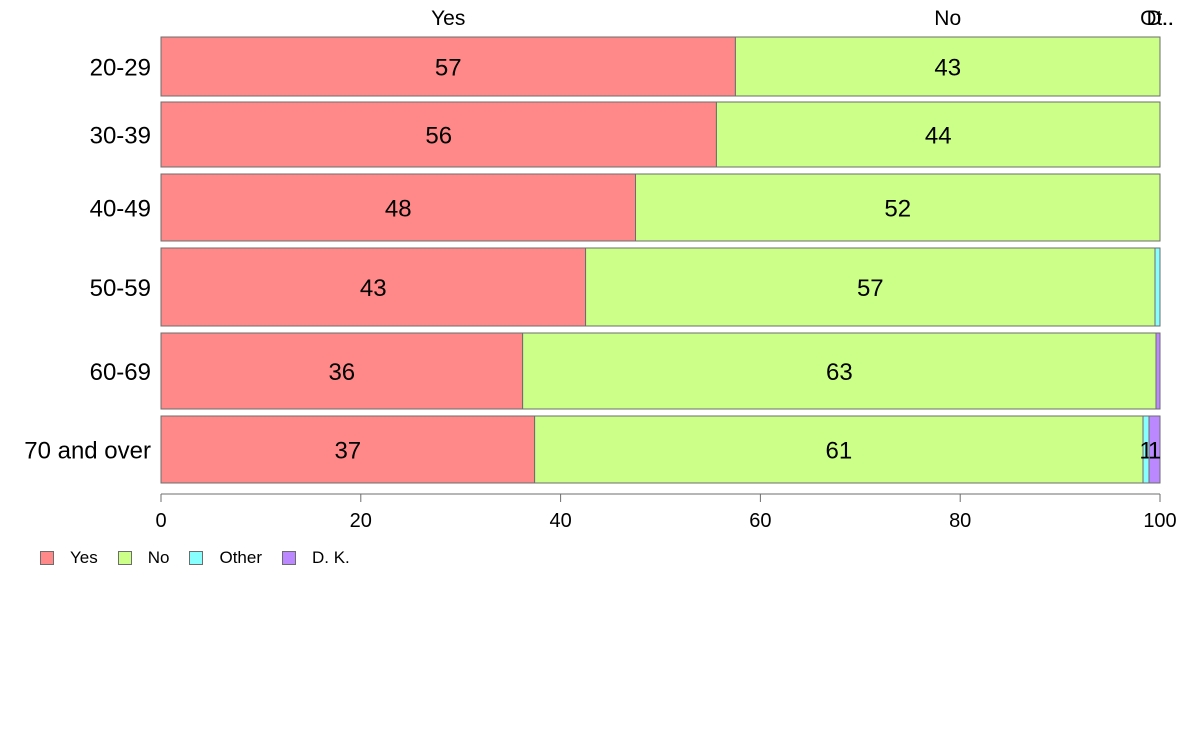 The width and height of the screenshot is (1188, 736). Describe the element at coordinates (331, 557) in the screenshot. I see `legend-label-dk: D. K.` at that location.